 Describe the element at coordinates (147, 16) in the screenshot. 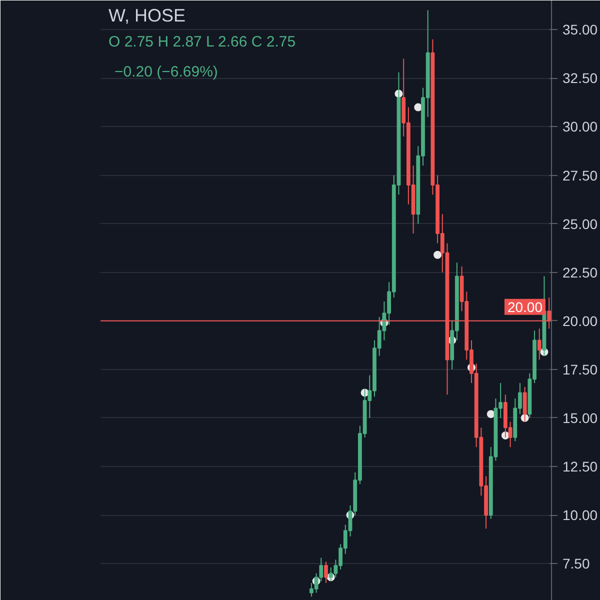

I see `chart-title: W, HOSE` at that location.